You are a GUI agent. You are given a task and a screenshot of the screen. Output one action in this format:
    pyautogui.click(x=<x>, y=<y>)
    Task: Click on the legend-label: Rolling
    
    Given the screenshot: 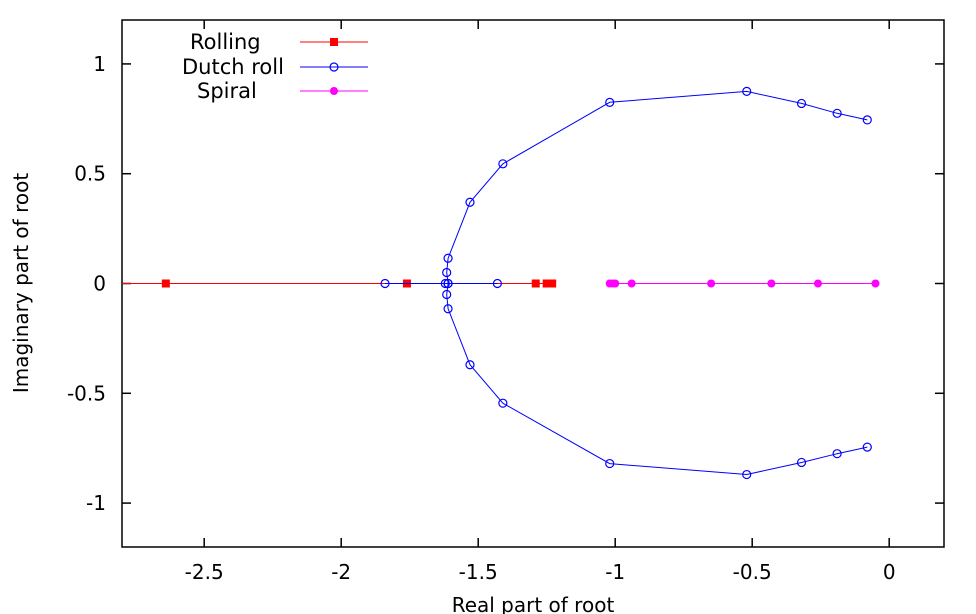 What is the action you would take?
    pyautogui.click(x=225, y=42)
    